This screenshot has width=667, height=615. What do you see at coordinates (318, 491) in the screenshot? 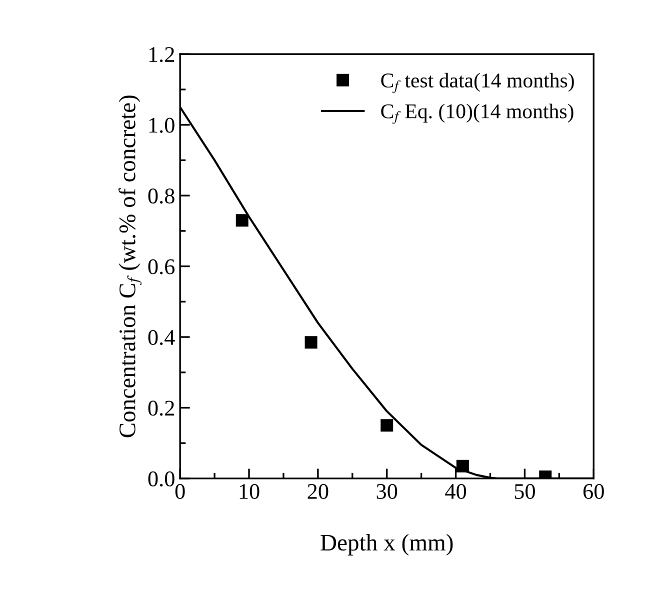
I see `x-tick-label: 20` at bounding box center [318, 491].